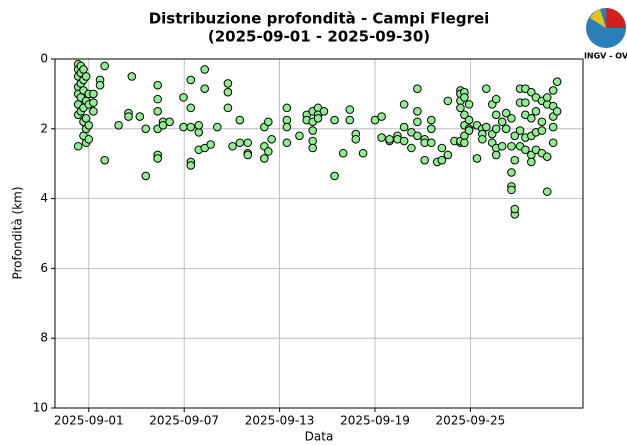 Image resolution: width=627 pixels, height=445 pixels. I want to click on y-tick-label: 10, so click(40, 408).